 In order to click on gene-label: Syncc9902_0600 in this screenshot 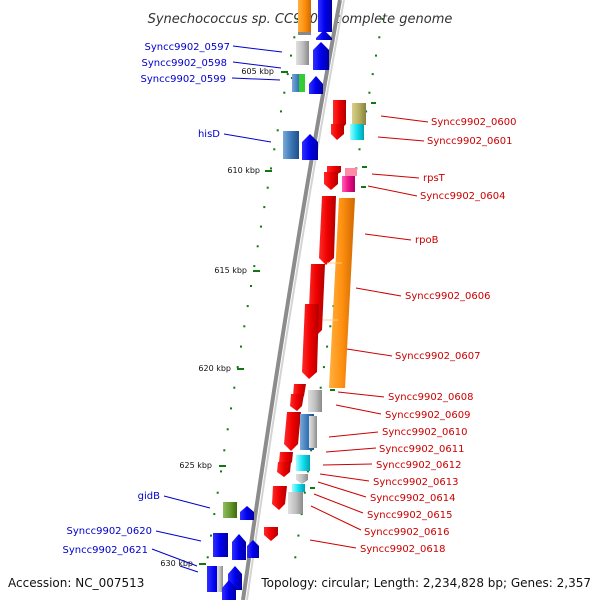, I will do `click(474, 122)`.